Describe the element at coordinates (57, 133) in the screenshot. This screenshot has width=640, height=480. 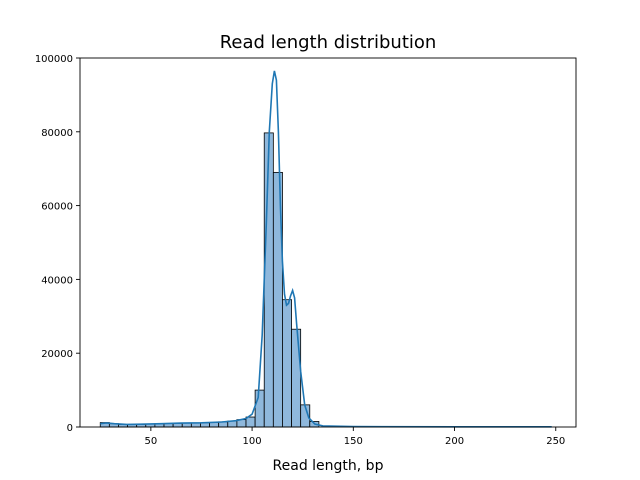
I see `y-tick-label: 80000` at that location.